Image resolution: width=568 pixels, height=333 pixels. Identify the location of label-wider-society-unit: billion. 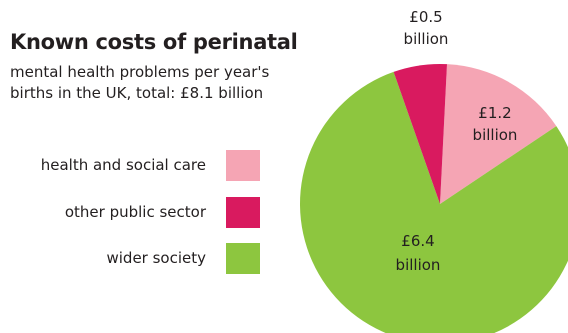
(418, 265).